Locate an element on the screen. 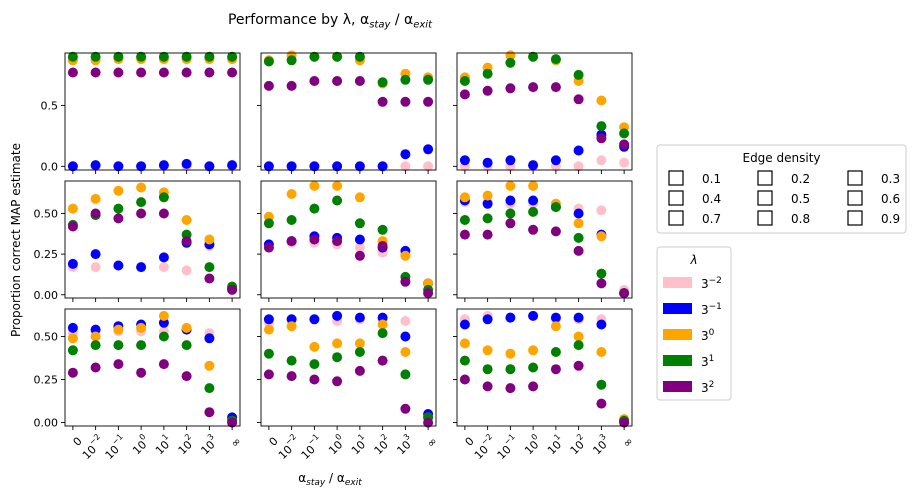  x-tick-label: 0 is located at coordinates (274, 442).